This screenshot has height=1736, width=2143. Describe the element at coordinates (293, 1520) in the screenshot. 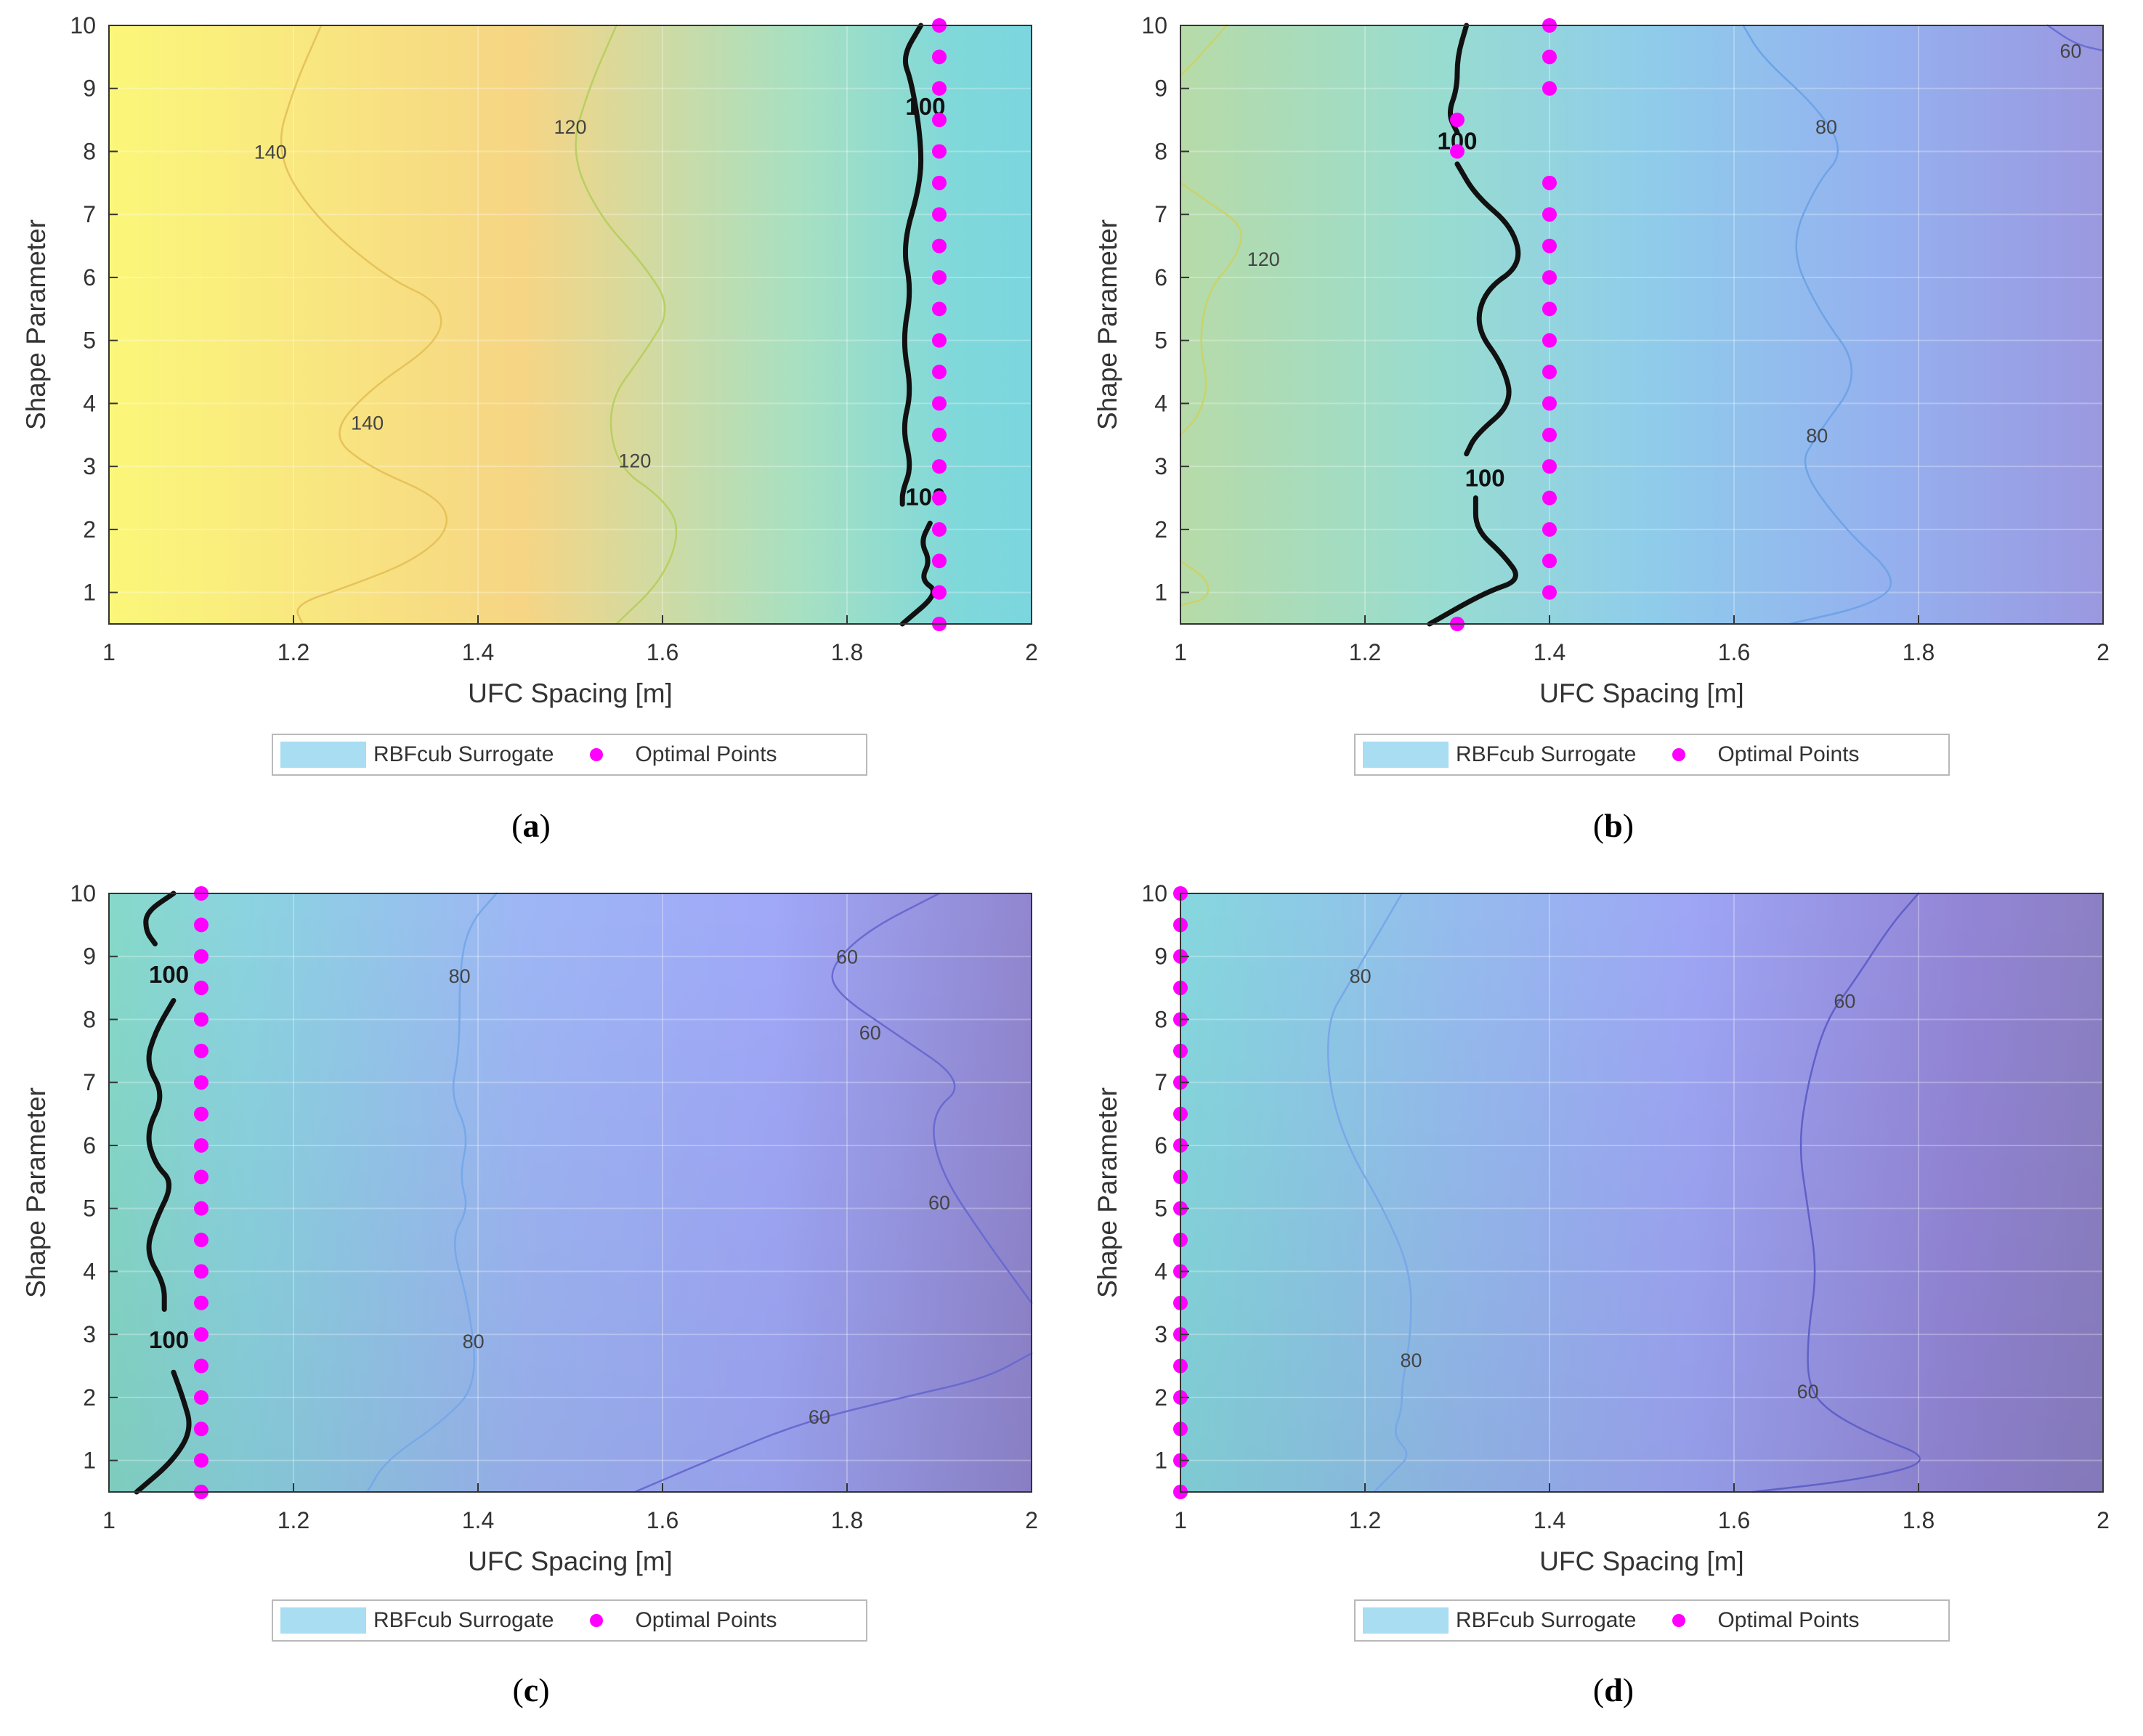

I see `x-tick-label: 1.2` at that location.